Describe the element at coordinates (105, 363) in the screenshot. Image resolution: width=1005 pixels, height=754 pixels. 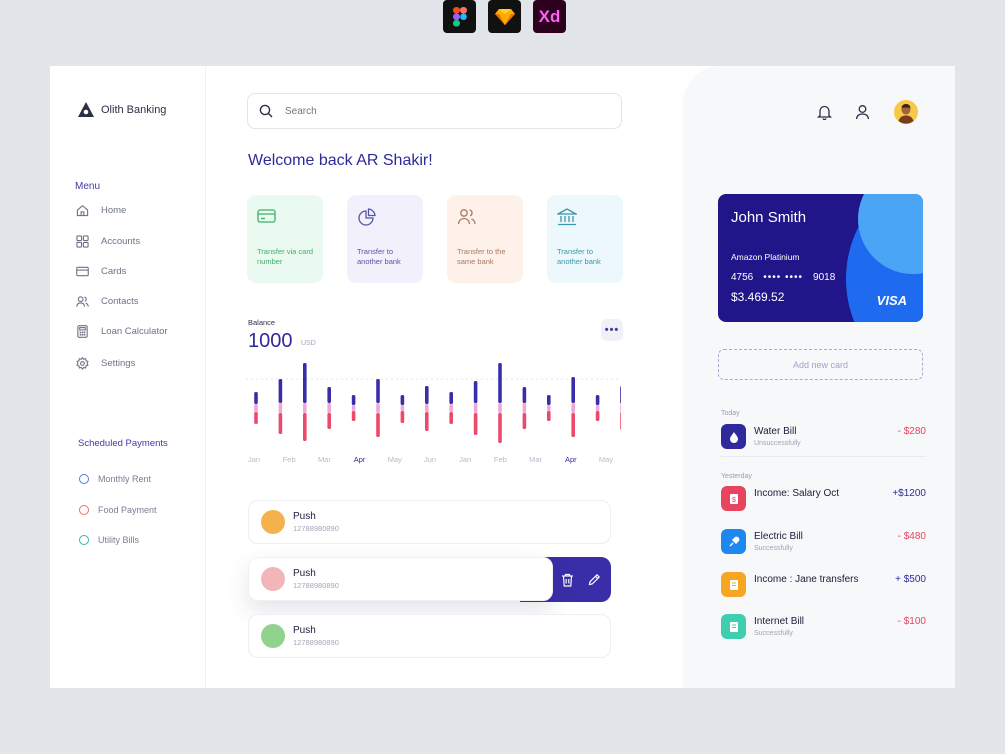
I see `sidebar-item-settings: Settings` at that location.